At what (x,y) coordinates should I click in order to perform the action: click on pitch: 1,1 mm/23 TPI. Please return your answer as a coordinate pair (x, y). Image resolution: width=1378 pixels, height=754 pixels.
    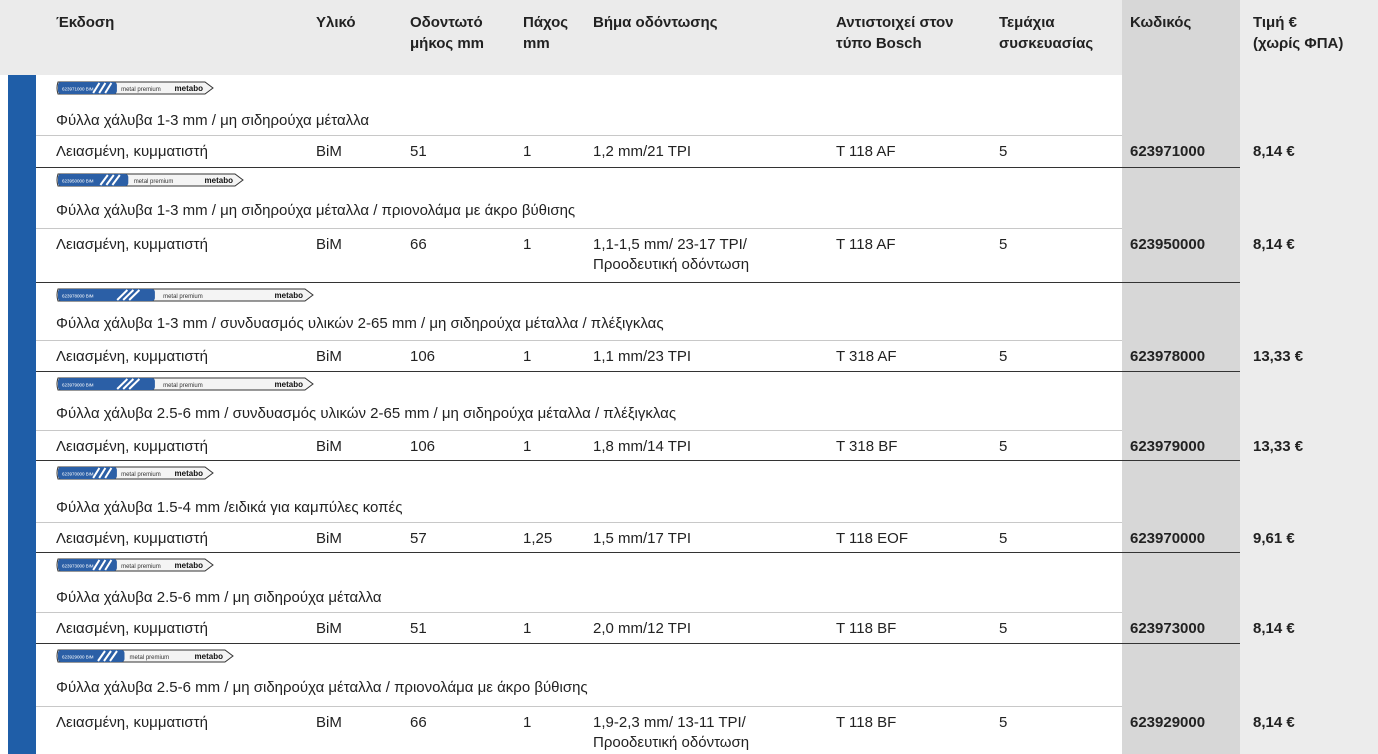
    Looking at the image, I should click on (642, 356).